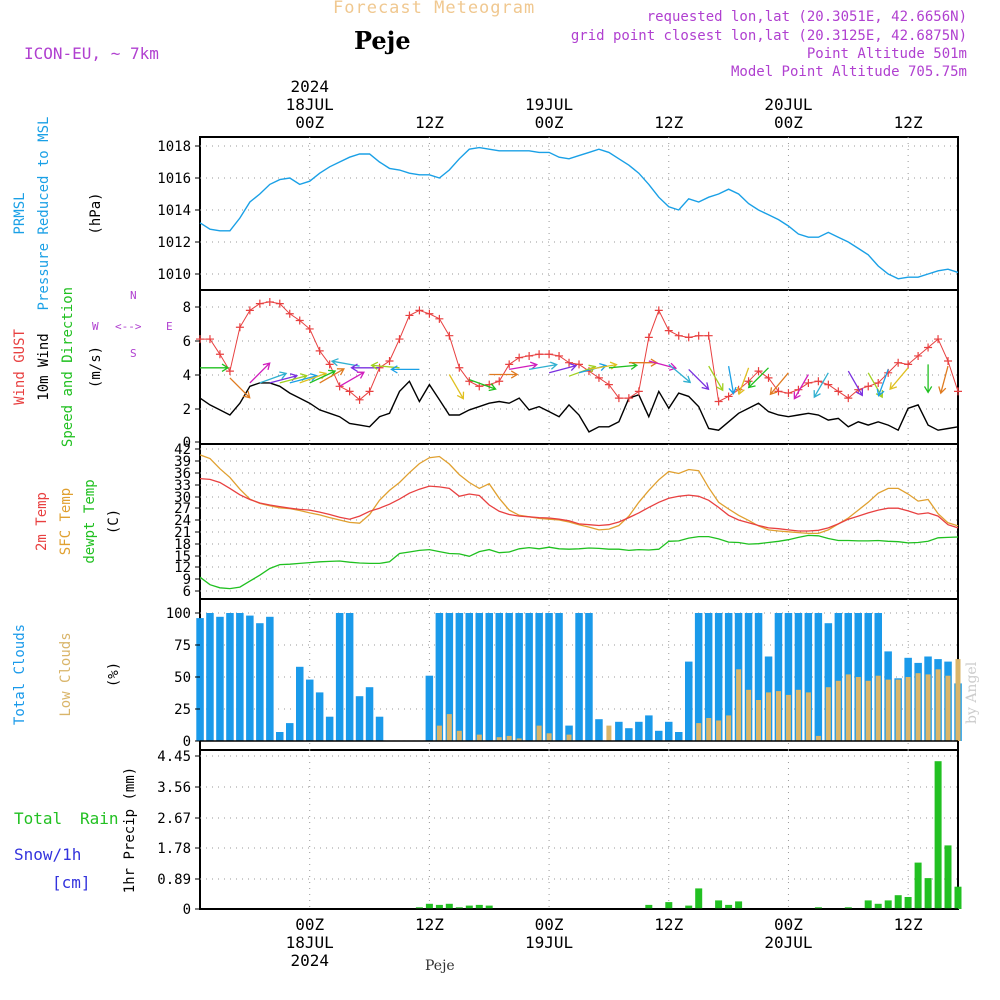 This screenshot has width=1000, height=1000. Describe the element at coordinates (182, 545) in the screenshot. I see `temperature-ytick-label: 18` at that location.